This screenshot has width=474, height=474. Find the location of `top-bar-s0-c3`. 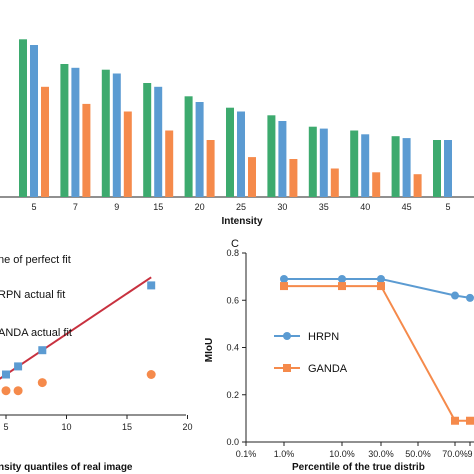

top-bar-s0-c3 is located at coordinates (105, 133).